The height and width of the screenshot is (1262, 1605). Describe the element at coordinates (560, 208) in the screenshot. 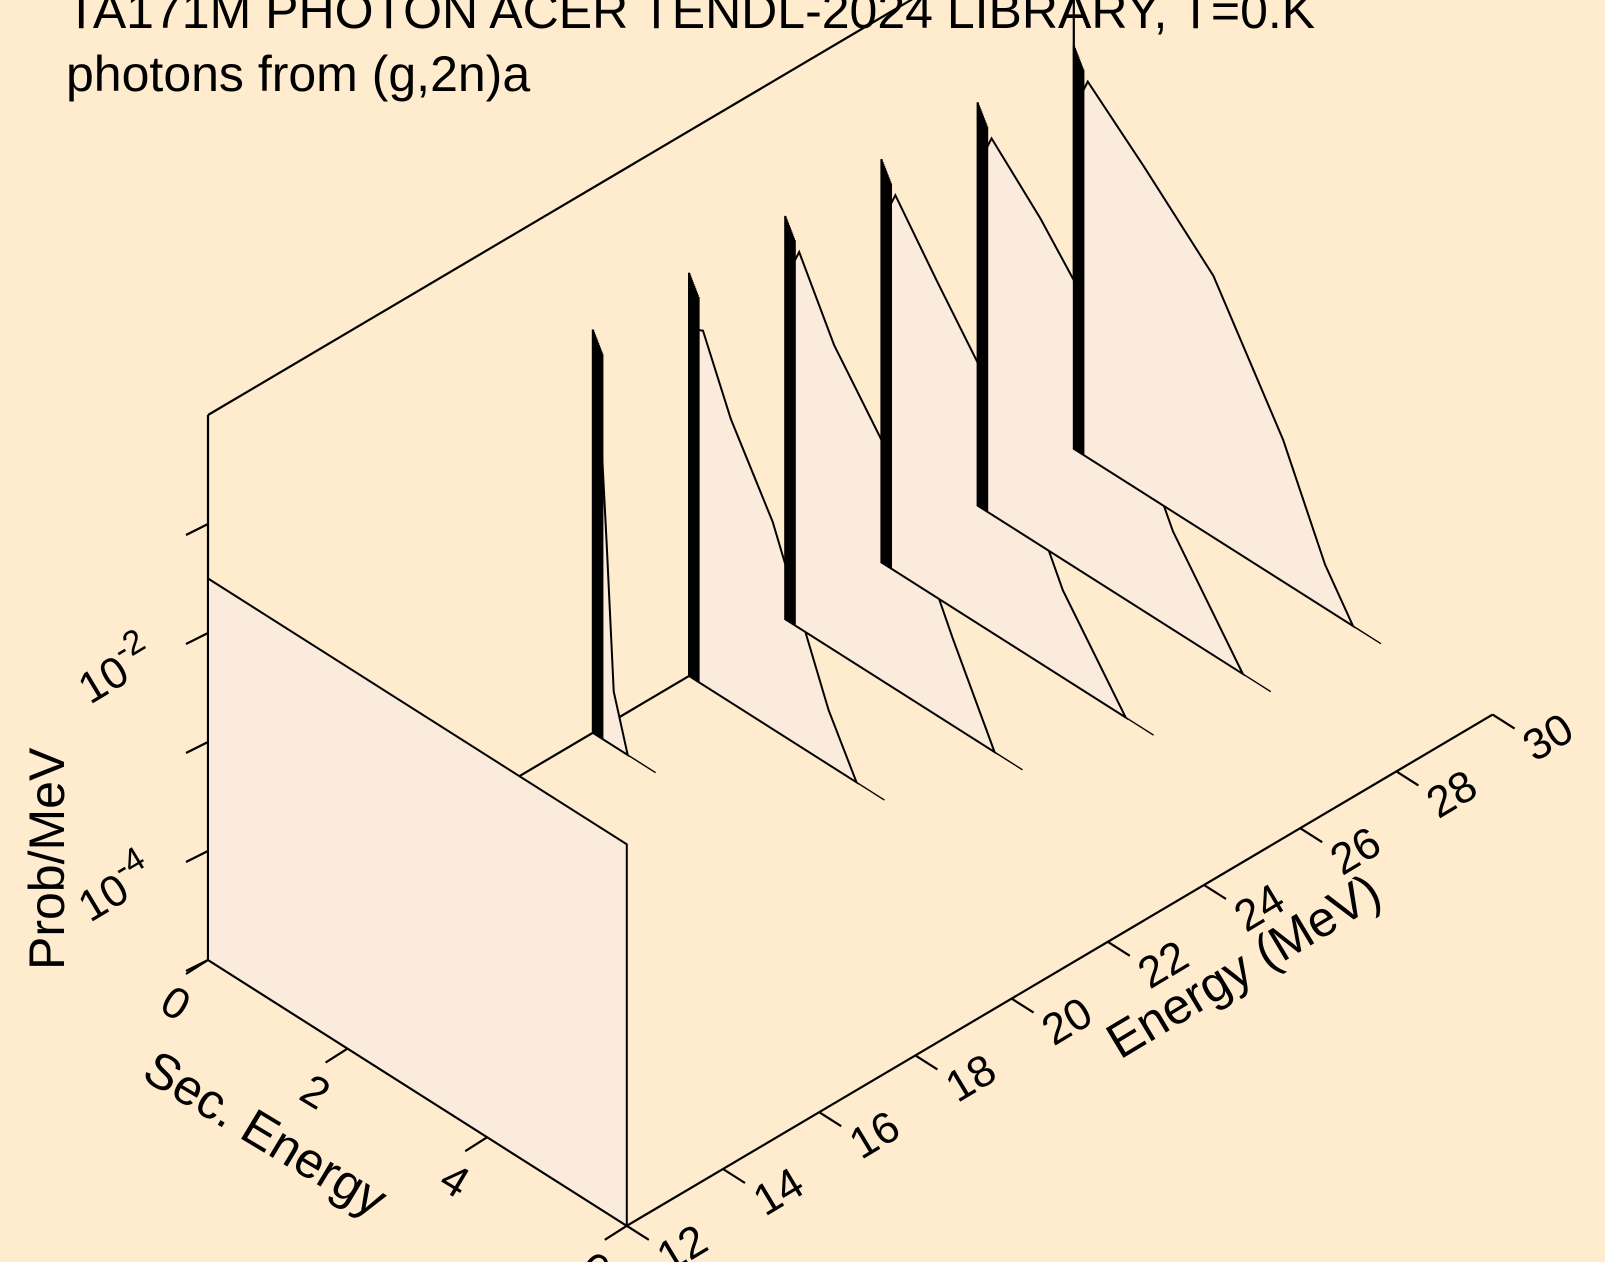

I see `back-wall-top-edge` at that location.